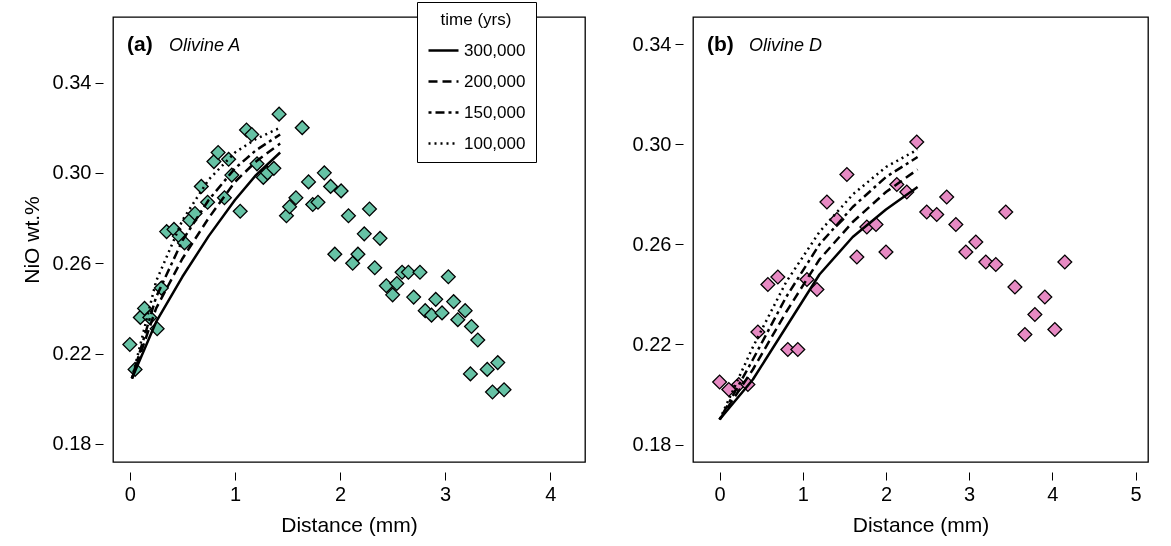  Describe the element at coordinates (184, 43) in the screenshot. I see `text: (a) Olivine A` at that location.